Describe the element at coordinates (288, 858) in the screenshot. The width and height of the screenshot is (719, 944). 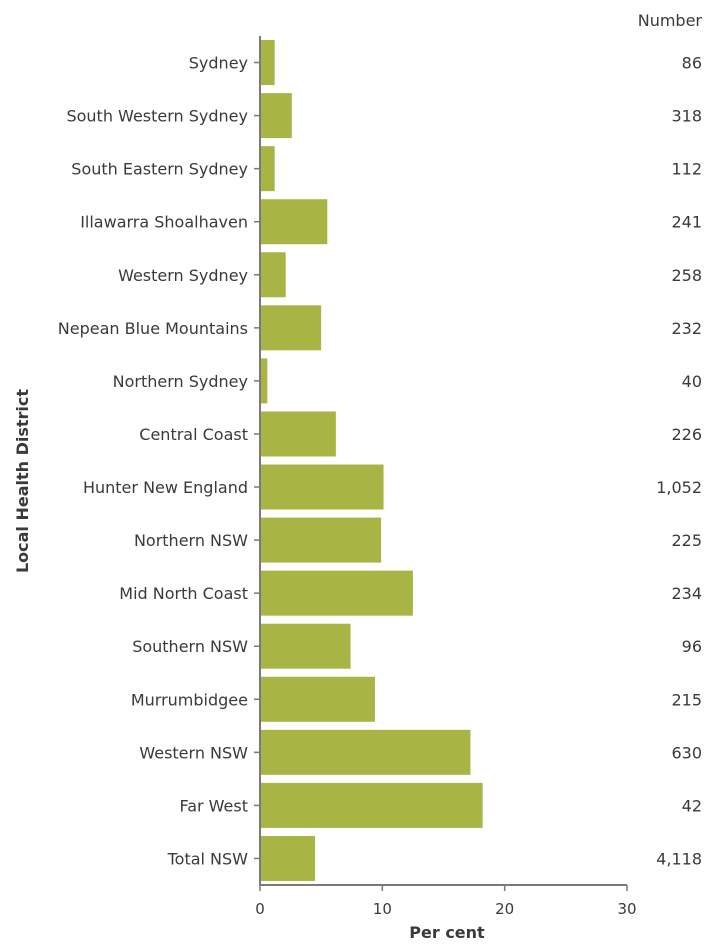
I see `bar-total-nsw` at that location.